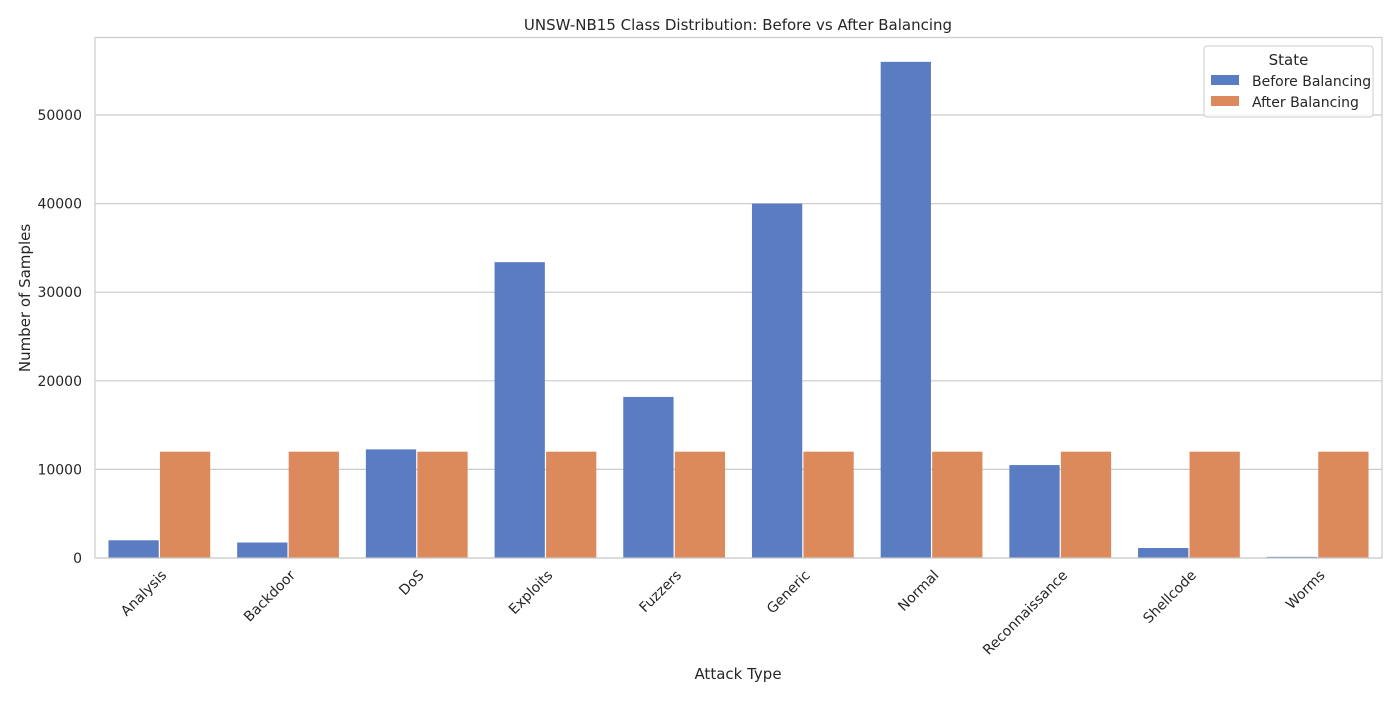 The width and height of the screenshot is (1400, 704). I want to click on x-tick-label: Exploits, so click(531, 593).